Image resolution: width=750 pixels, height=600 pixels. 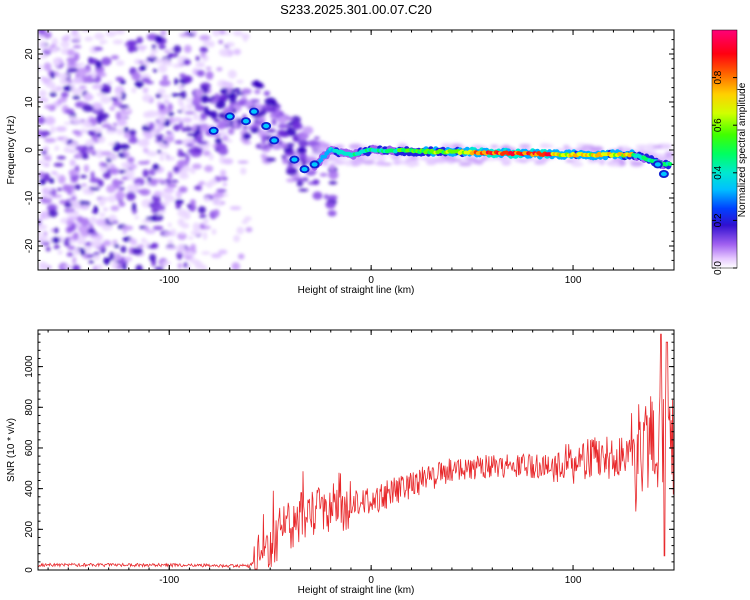 What do you see at coordinates (724, 172) in the screenshot?
I see `colorbar-ticks: 0.0 0.2 0.4 0.6 0.8` at bounding box center [724, 172].